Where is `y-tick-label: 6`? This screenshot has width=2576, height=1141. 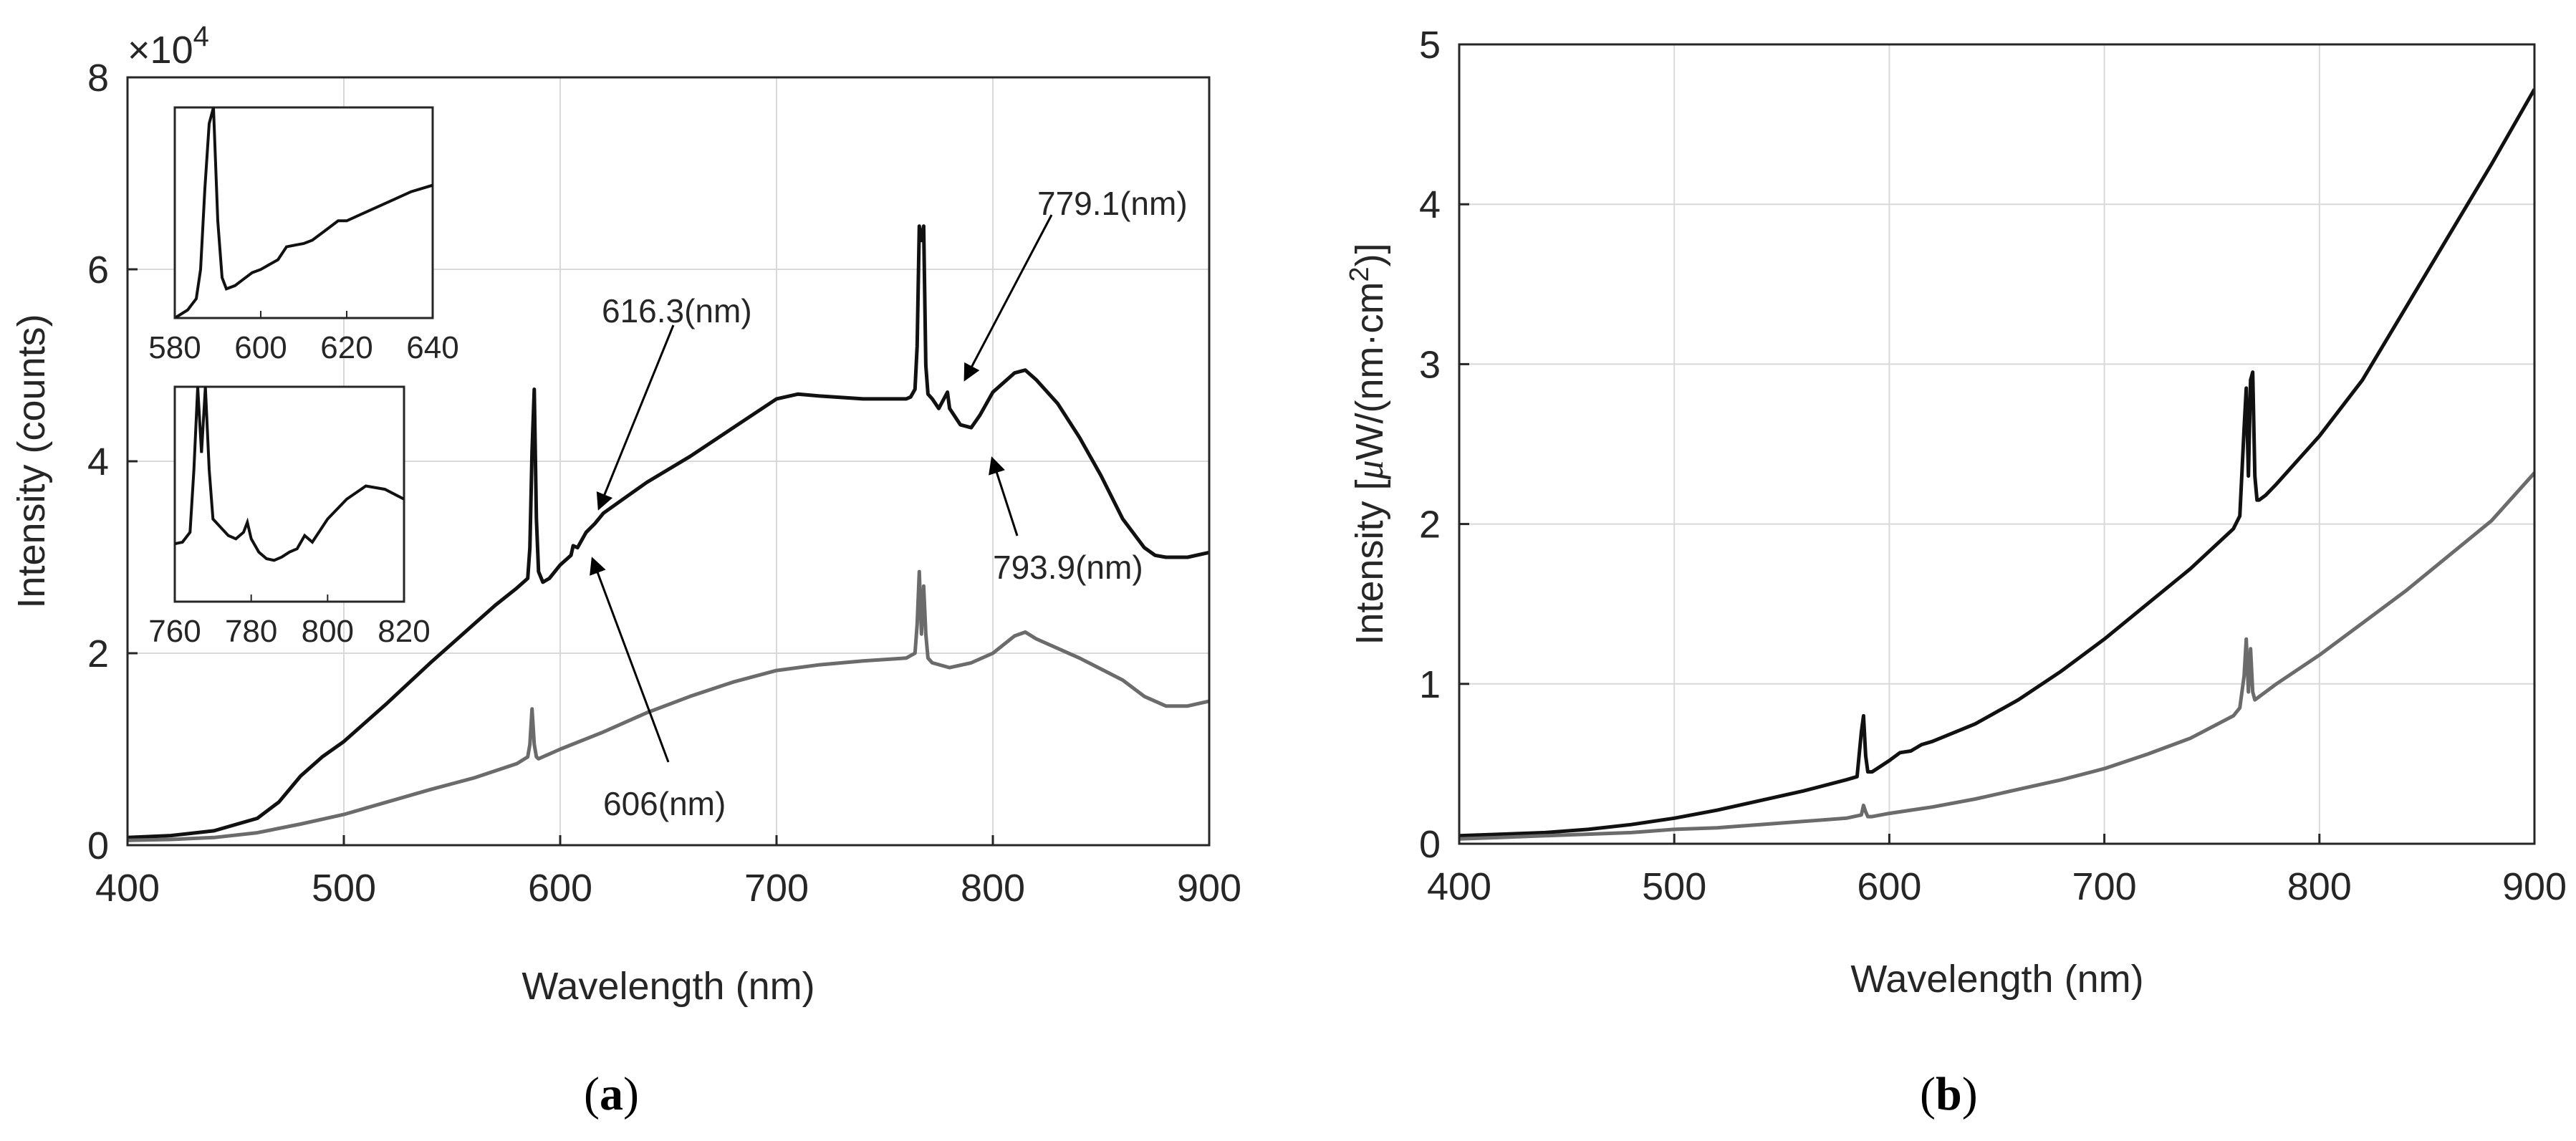 y-tick-label: 6 is located at coordinates (98, 270).